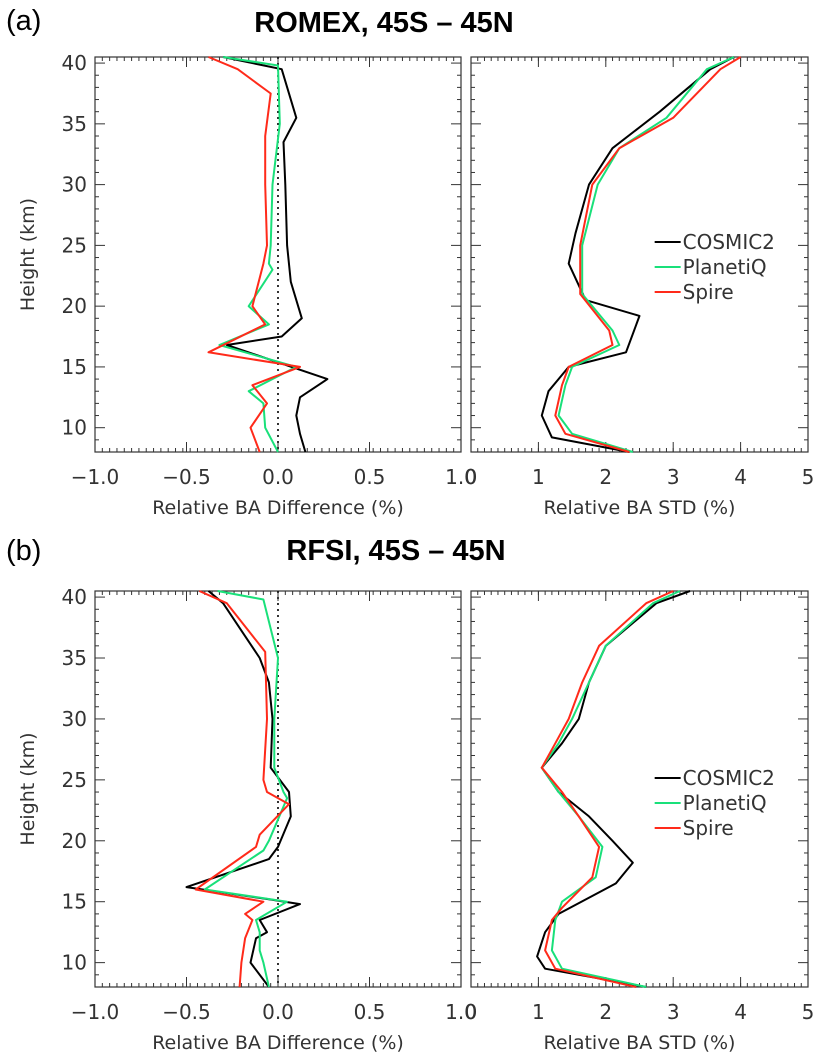  I want to click on x-tick-label-b-left: −1.0, so click(95, 1012).